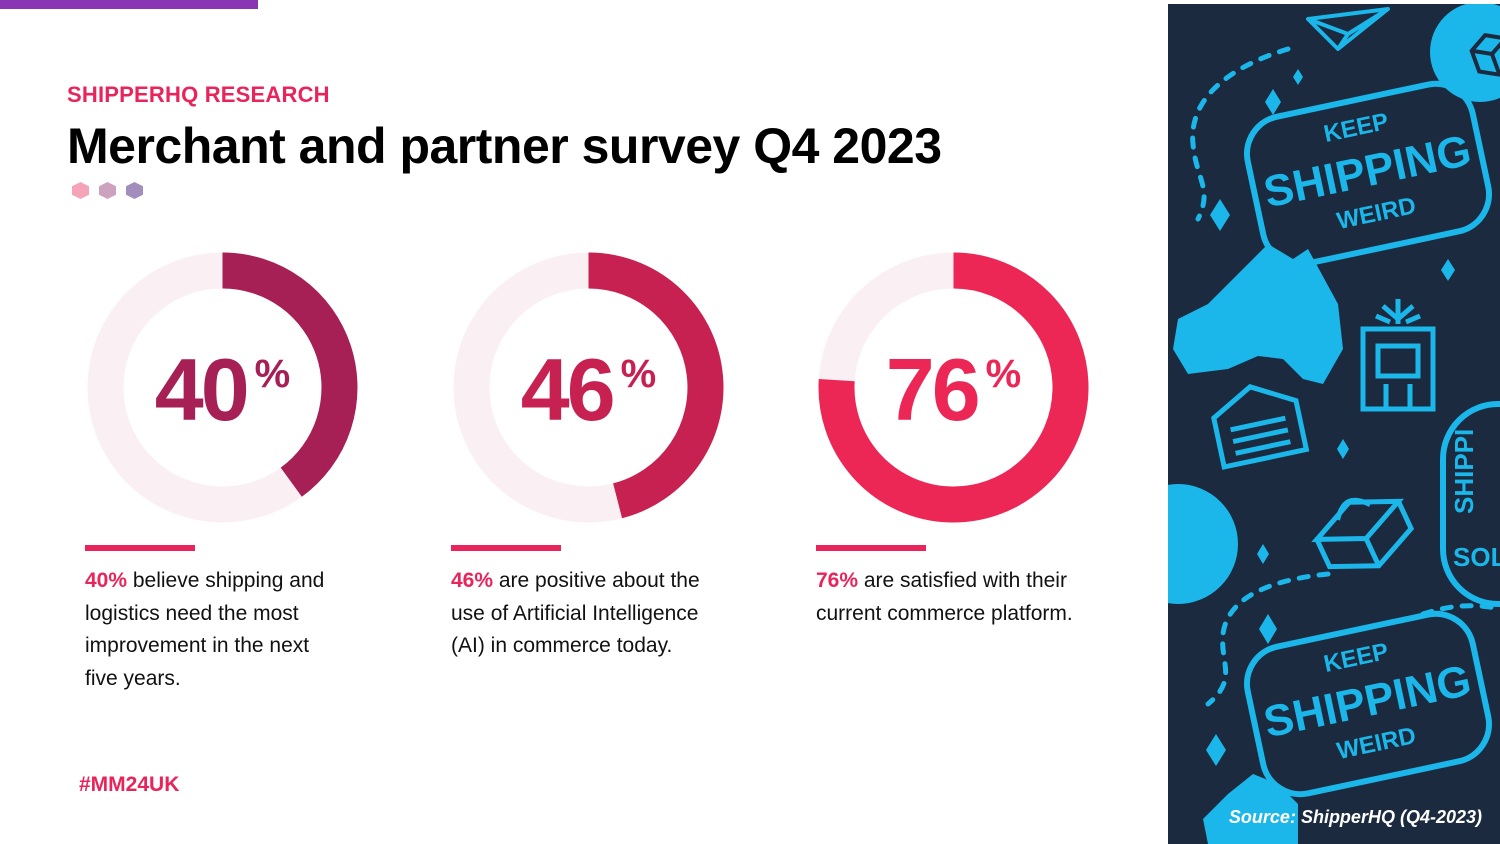 This screenshot has width=1500, height=844. I want to click on globe-circle-top, so click(1465, 53).